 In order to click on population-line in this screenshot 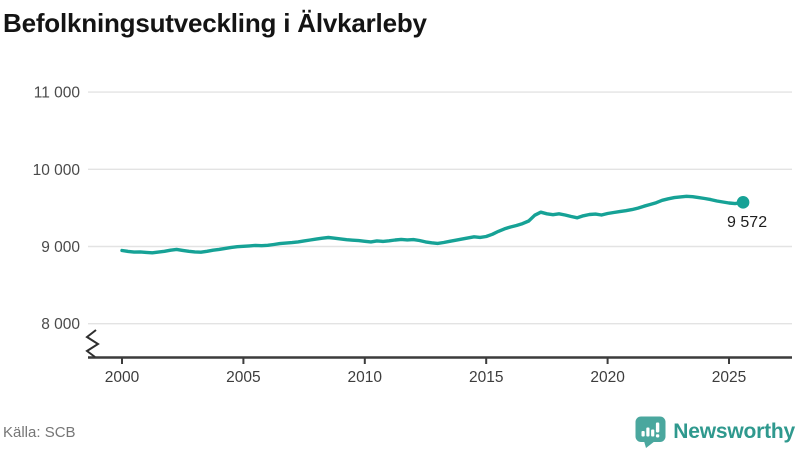, I will do `click(432, 224)`.